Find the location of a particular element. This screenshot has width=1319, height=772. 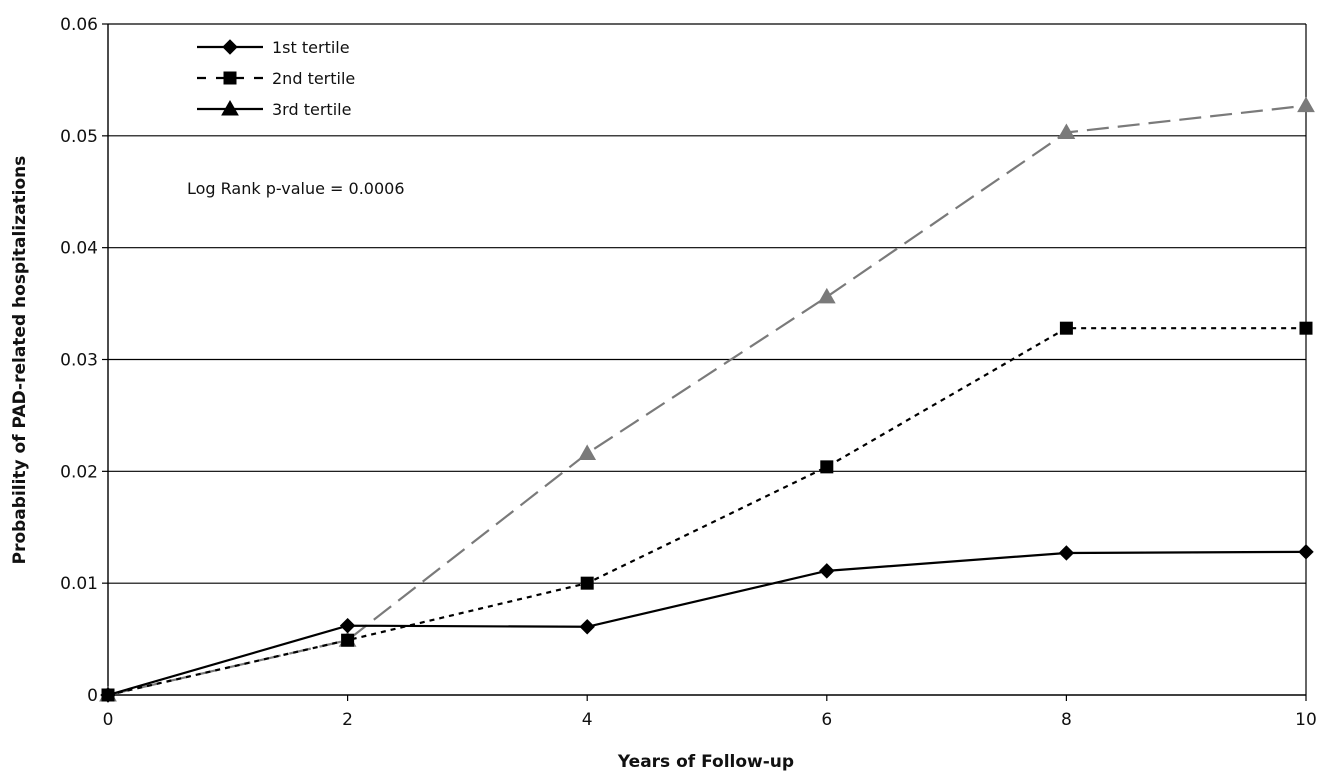

legend-label: 3rd tertile is located at coordinates (311, 109).